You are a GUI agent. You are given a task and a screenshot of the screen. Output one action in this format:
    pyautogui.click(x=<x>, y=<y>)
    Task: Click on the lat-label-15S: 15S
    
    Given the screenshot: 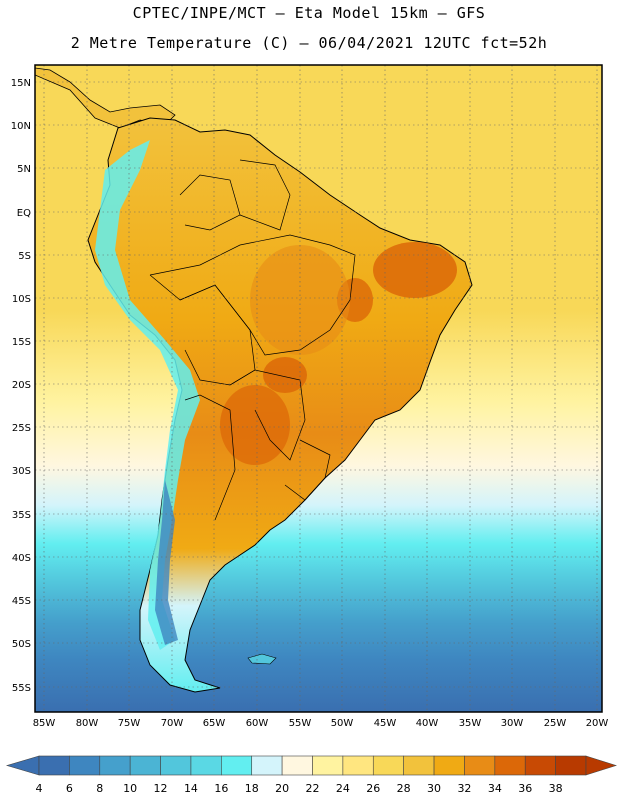 What is the action you would take?
    pyautogui.click(x=21, y=342)
    